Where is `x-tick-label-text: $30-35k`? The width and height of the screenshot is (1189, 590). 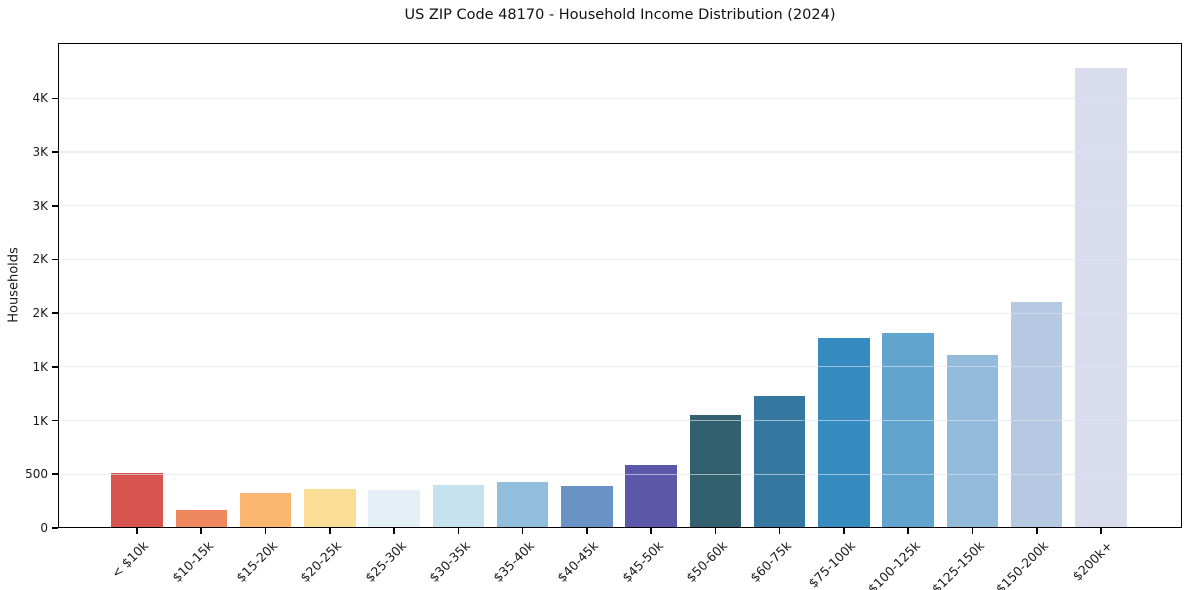
x-tick-label-text: $30-35k is located at coordinates (449, 562).